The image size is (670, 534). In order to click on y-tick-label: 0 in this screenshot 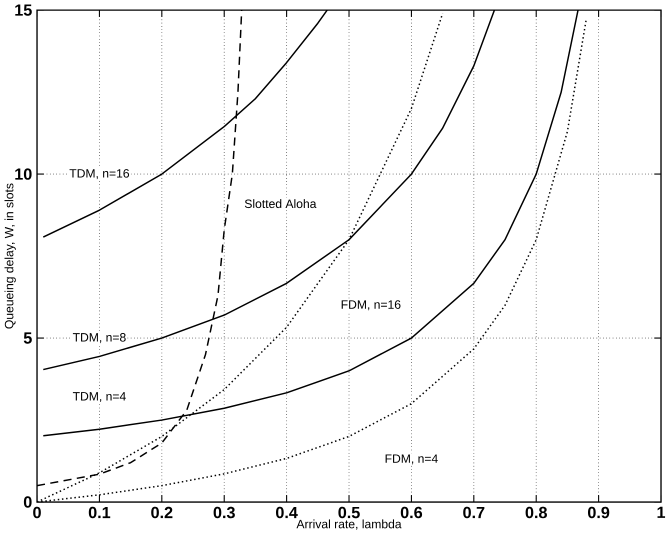, I will do `click(28, 502)`.